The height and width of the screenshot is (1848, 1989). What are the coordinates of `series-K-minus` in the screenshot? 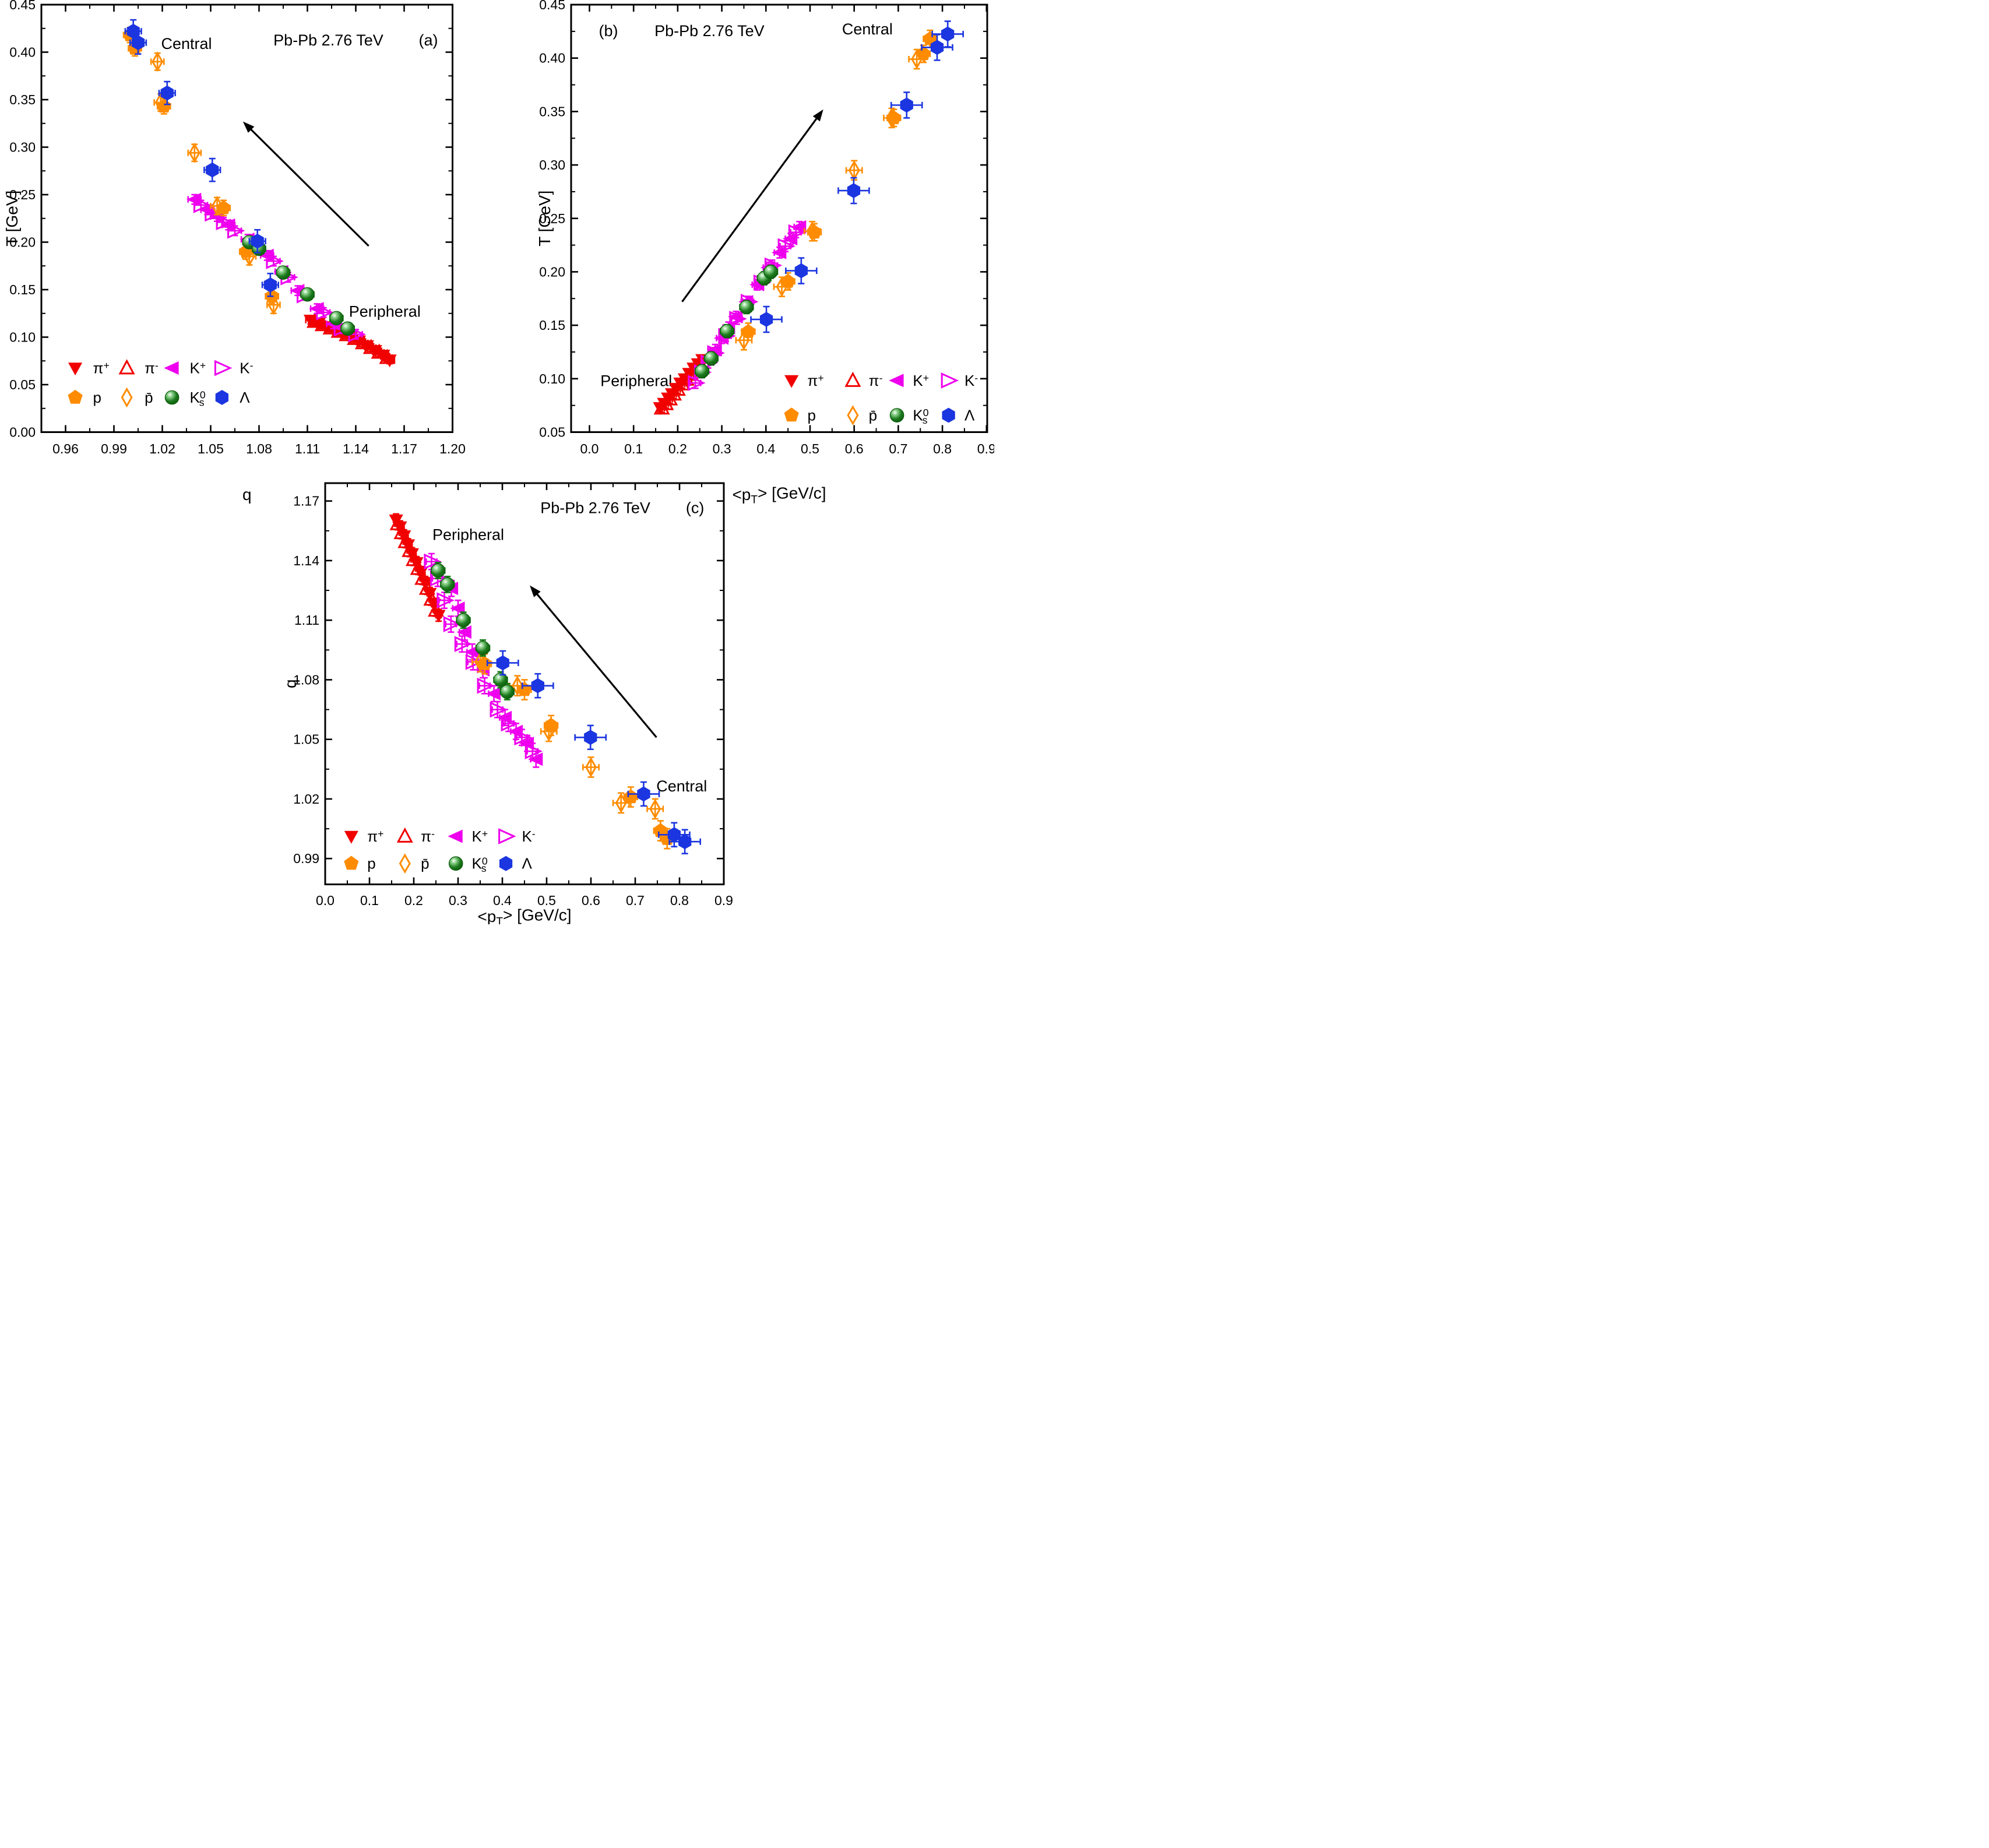 It's located at (483, 656).